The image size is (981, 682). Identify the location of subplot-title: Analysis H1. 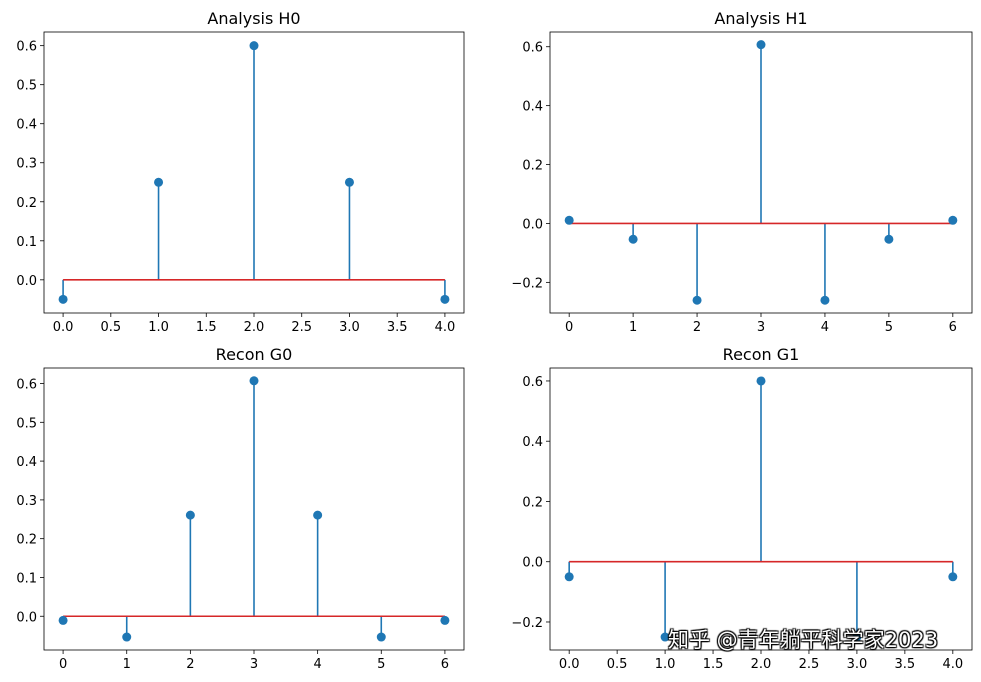
(760, 18).